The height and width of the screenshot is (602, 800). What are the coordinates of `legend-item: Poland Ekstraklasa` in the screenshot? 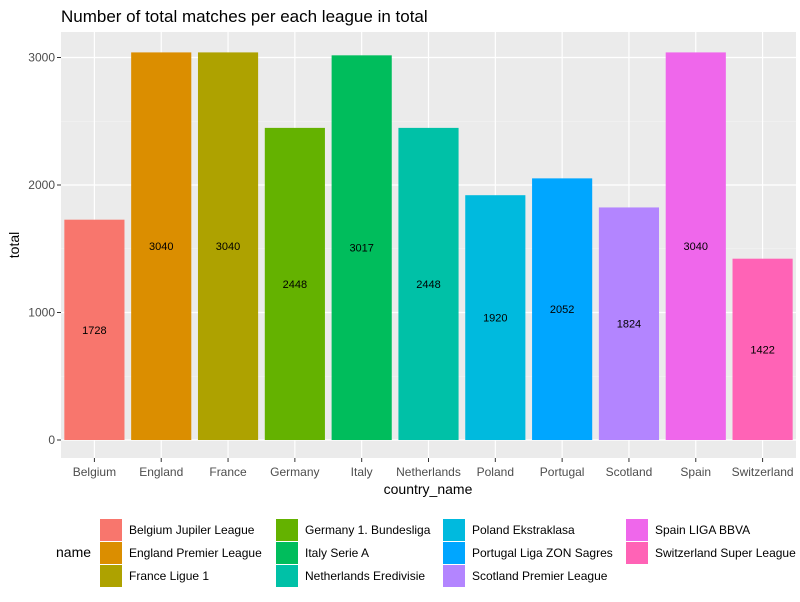 It's located at (509, 530).